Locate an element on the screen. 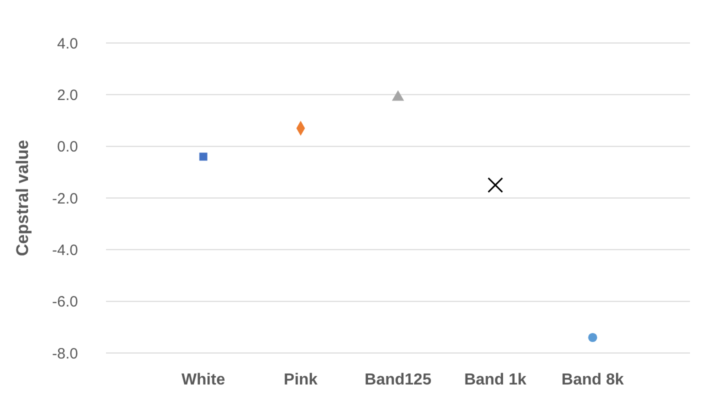  y-axis-title: Cepstral value is located at coordinates (22, 198).